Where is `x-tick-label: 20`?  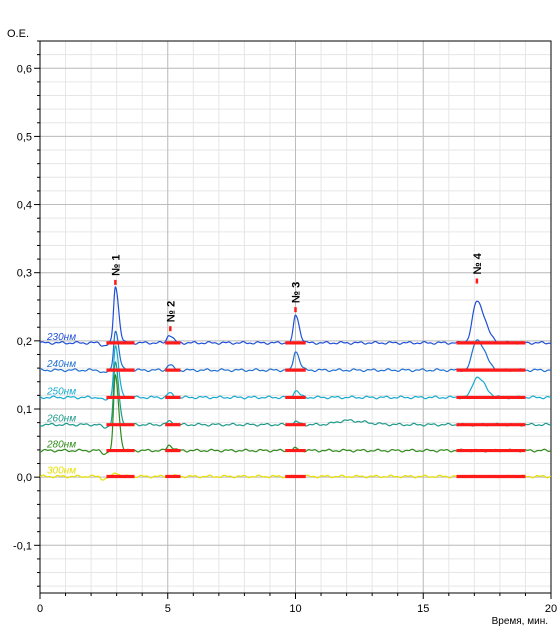
x-tick-label: 20 is located at coordinates (551, 609).